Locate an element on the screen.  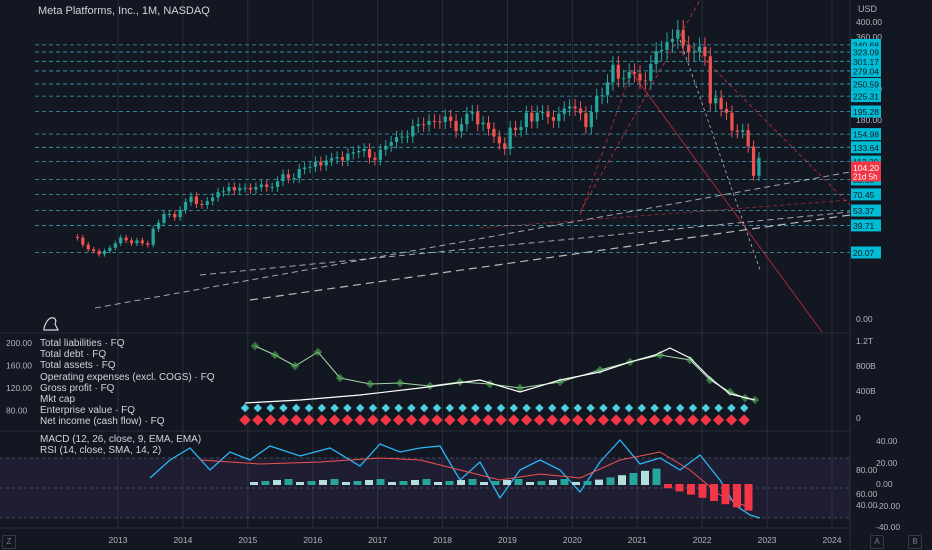
legend-macd: MACD (12, 26, close, 9, EMA, EMA) is located at coordinates (121, 439).